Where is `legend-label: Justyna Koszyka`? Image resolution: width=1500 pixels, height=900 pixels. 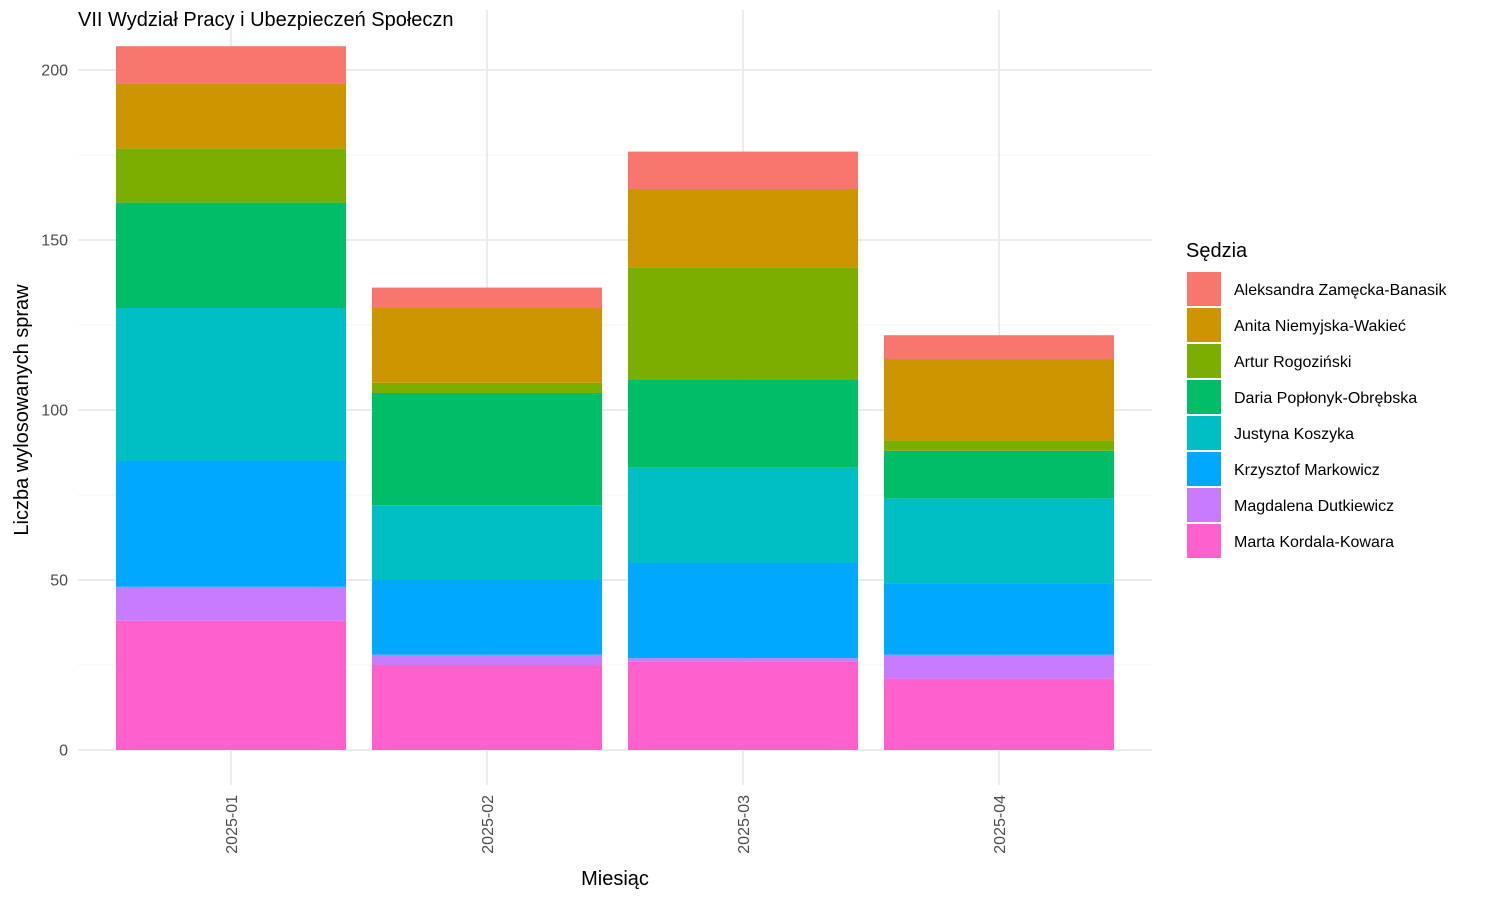 legend-label: Justyna Koszyka is located at coordinates (1294, 434).